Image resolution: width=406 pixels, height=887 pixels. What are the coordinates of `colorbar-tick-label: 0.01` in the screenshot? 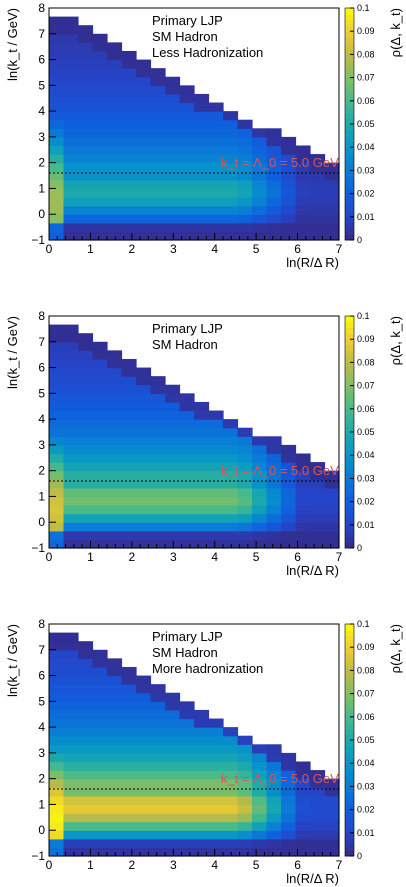 It's located at (366, 833).